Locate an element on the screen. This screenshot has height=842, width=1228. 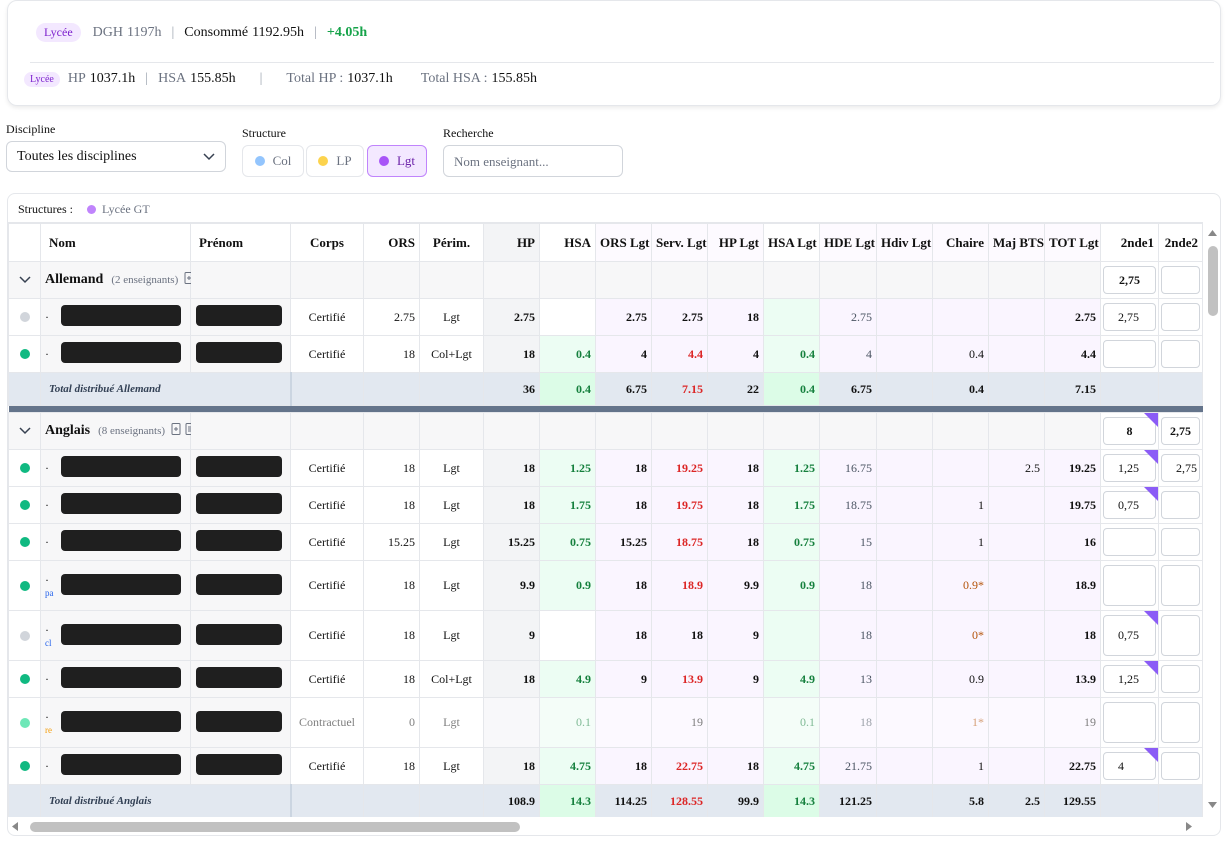
name-cell: · re is located at coordinates (115, 722).